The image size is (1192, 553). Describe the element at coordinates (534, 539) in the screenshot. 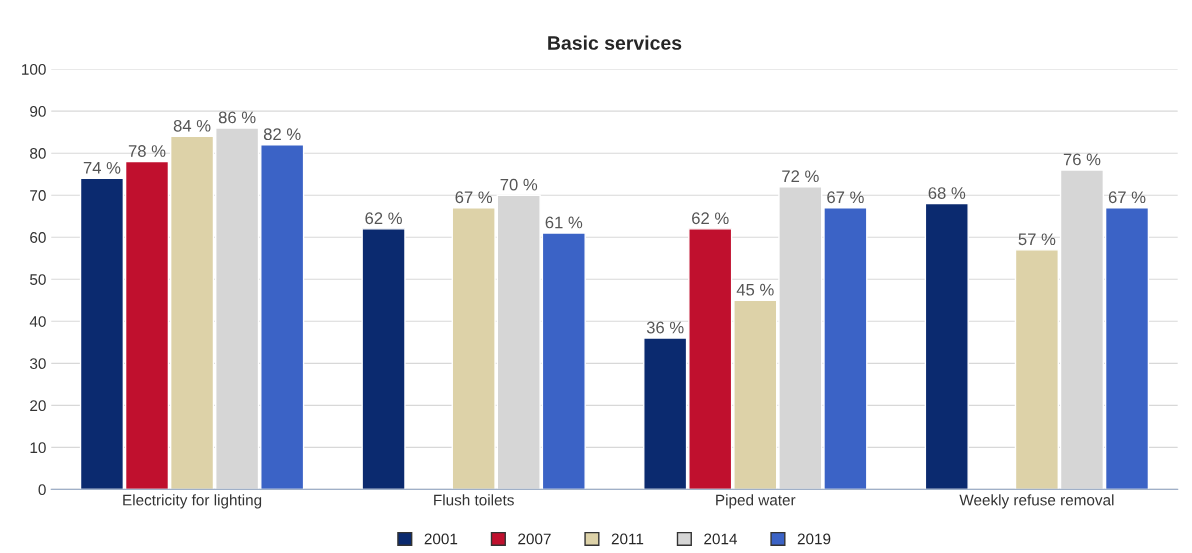

I see `legend-label: 2007` at that location.